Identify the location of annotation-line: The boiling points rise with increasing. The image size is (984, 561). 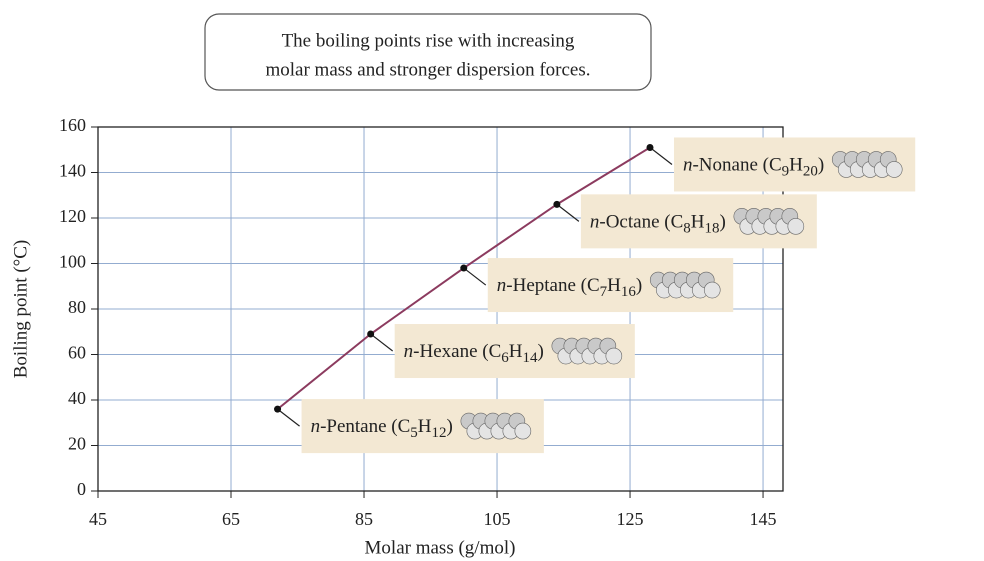
(428, 40).